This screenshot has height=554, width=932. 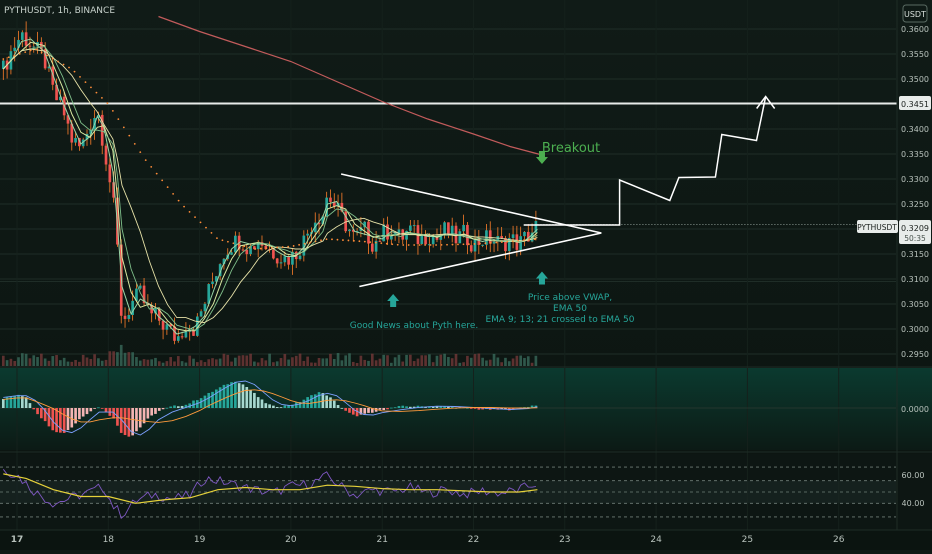 What do you see at coordinates (571, 148) in the screenshot?
I see `breakout-label: Breakout` at bounding box center [571, 148].